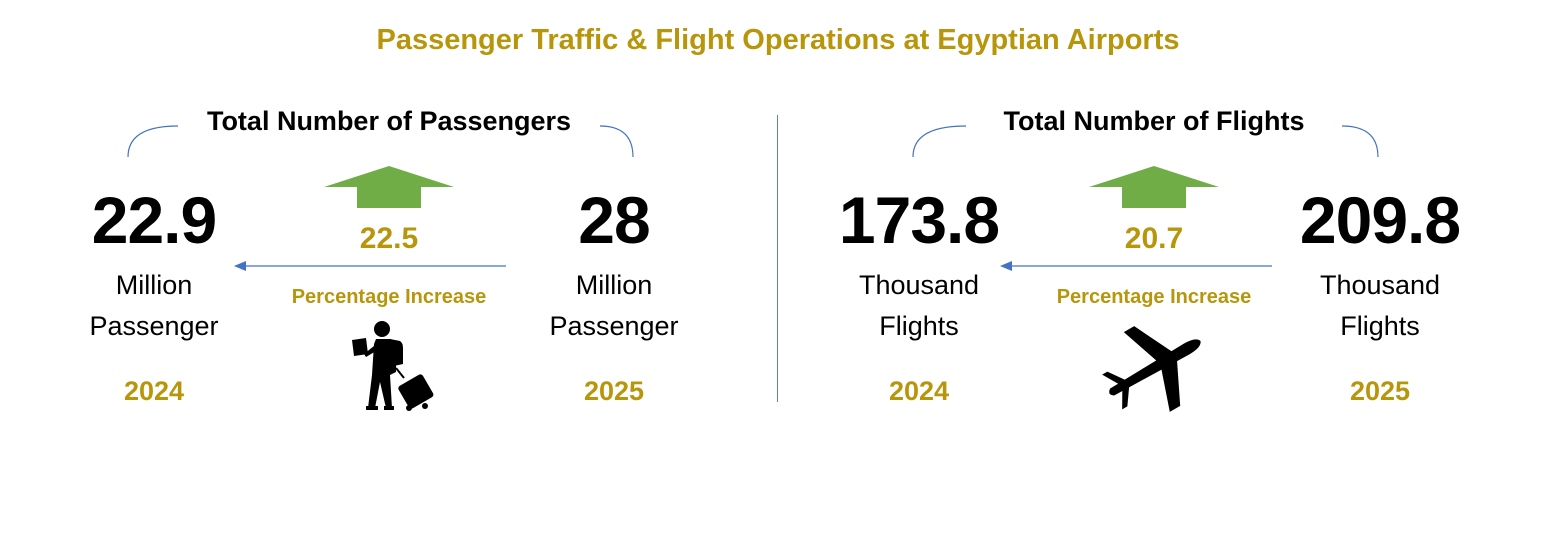  Describe the element at coordinates (389, 187) in the screenshot. I see `passengers-up-arrow-icon` at that location.